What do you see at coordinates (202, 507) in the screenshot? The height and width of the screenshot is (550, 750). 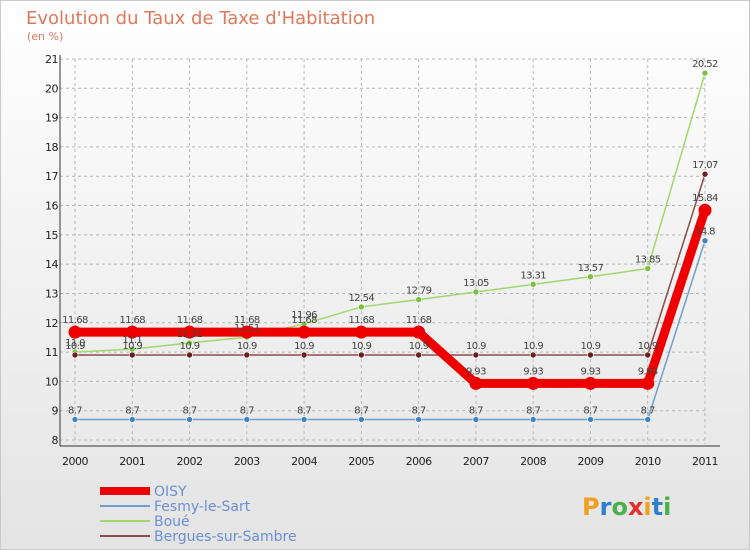 I see `legend-label: Fesmy-le-Sart` at bounding box center [202, 507].